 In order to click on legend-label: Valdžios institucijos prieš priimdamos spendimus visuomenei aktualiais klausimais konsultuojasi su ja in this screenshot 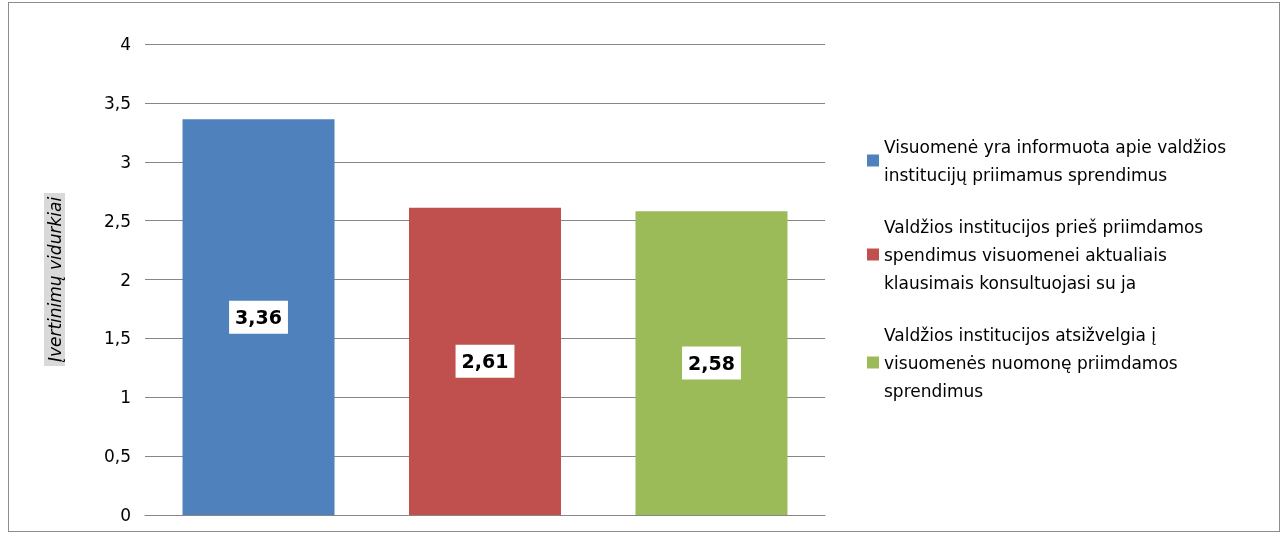, I will do `click(1046, 254)`.